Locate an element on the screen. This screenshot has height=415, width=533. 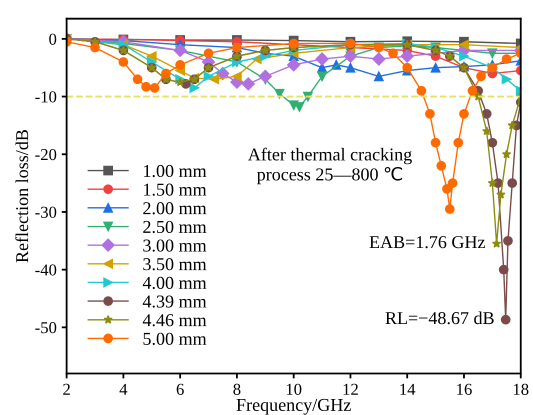
x-axis-title: Frequency/GHz is located at coordinates (293, 406).